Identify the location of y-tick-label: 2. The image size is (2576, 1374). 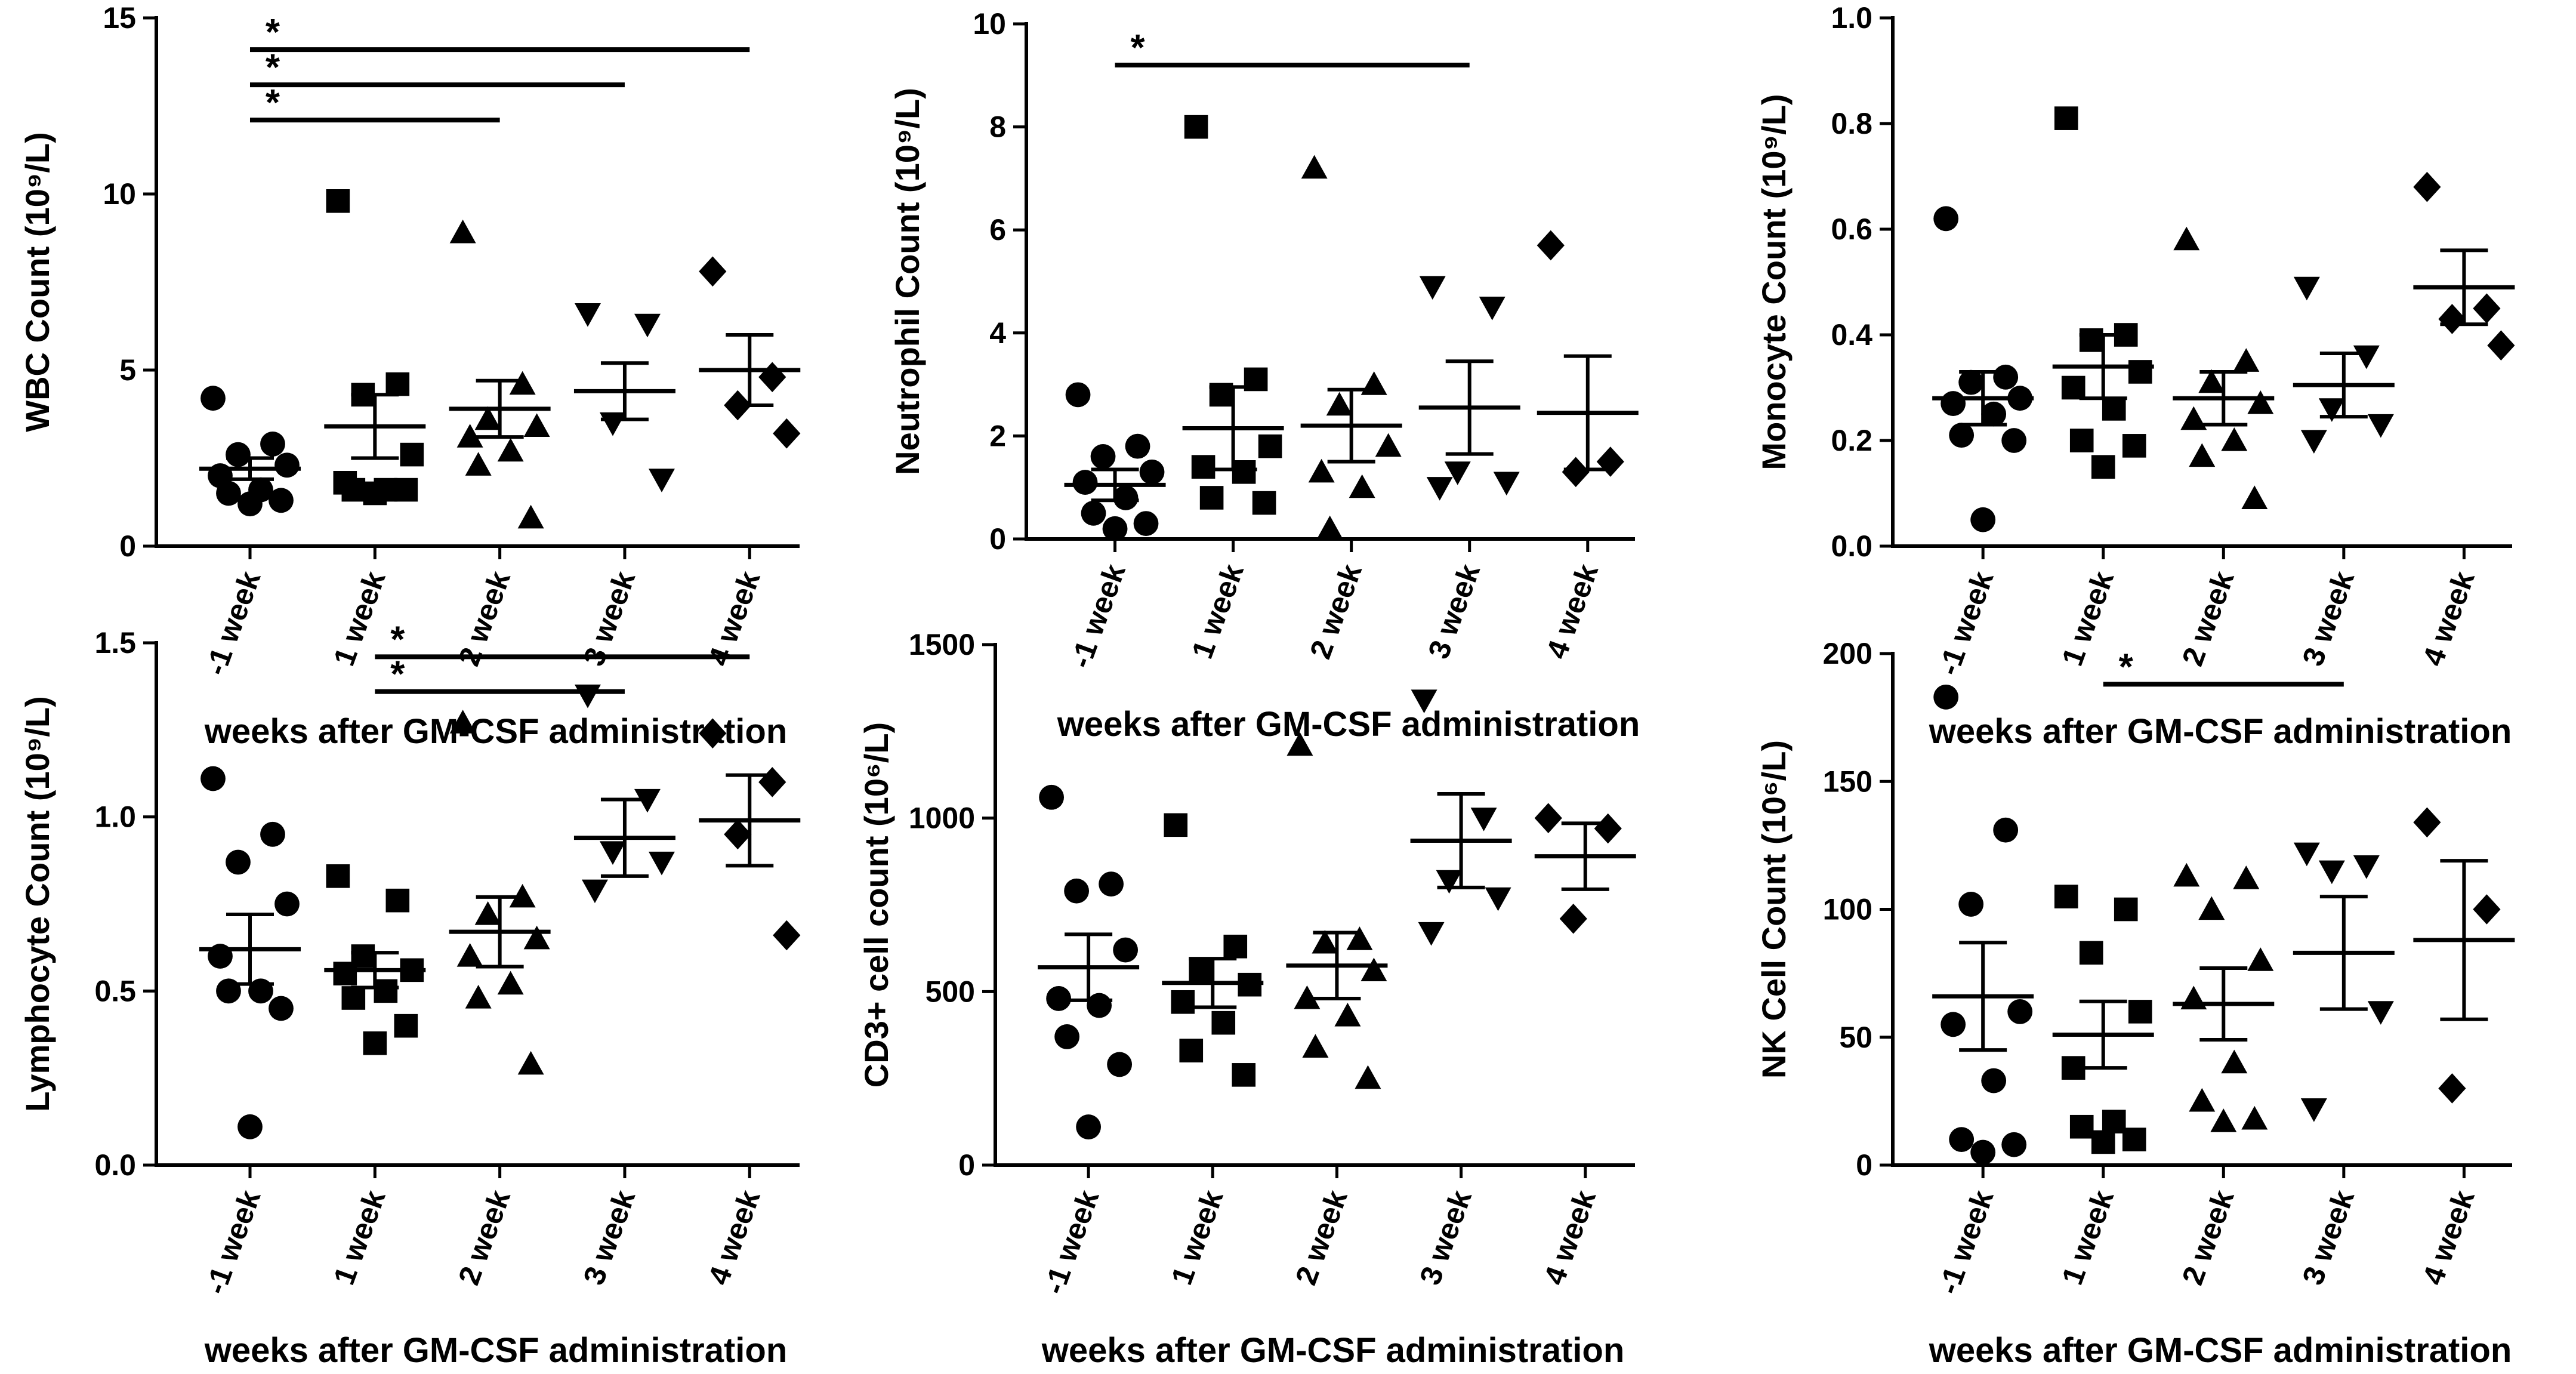
(998, 435).